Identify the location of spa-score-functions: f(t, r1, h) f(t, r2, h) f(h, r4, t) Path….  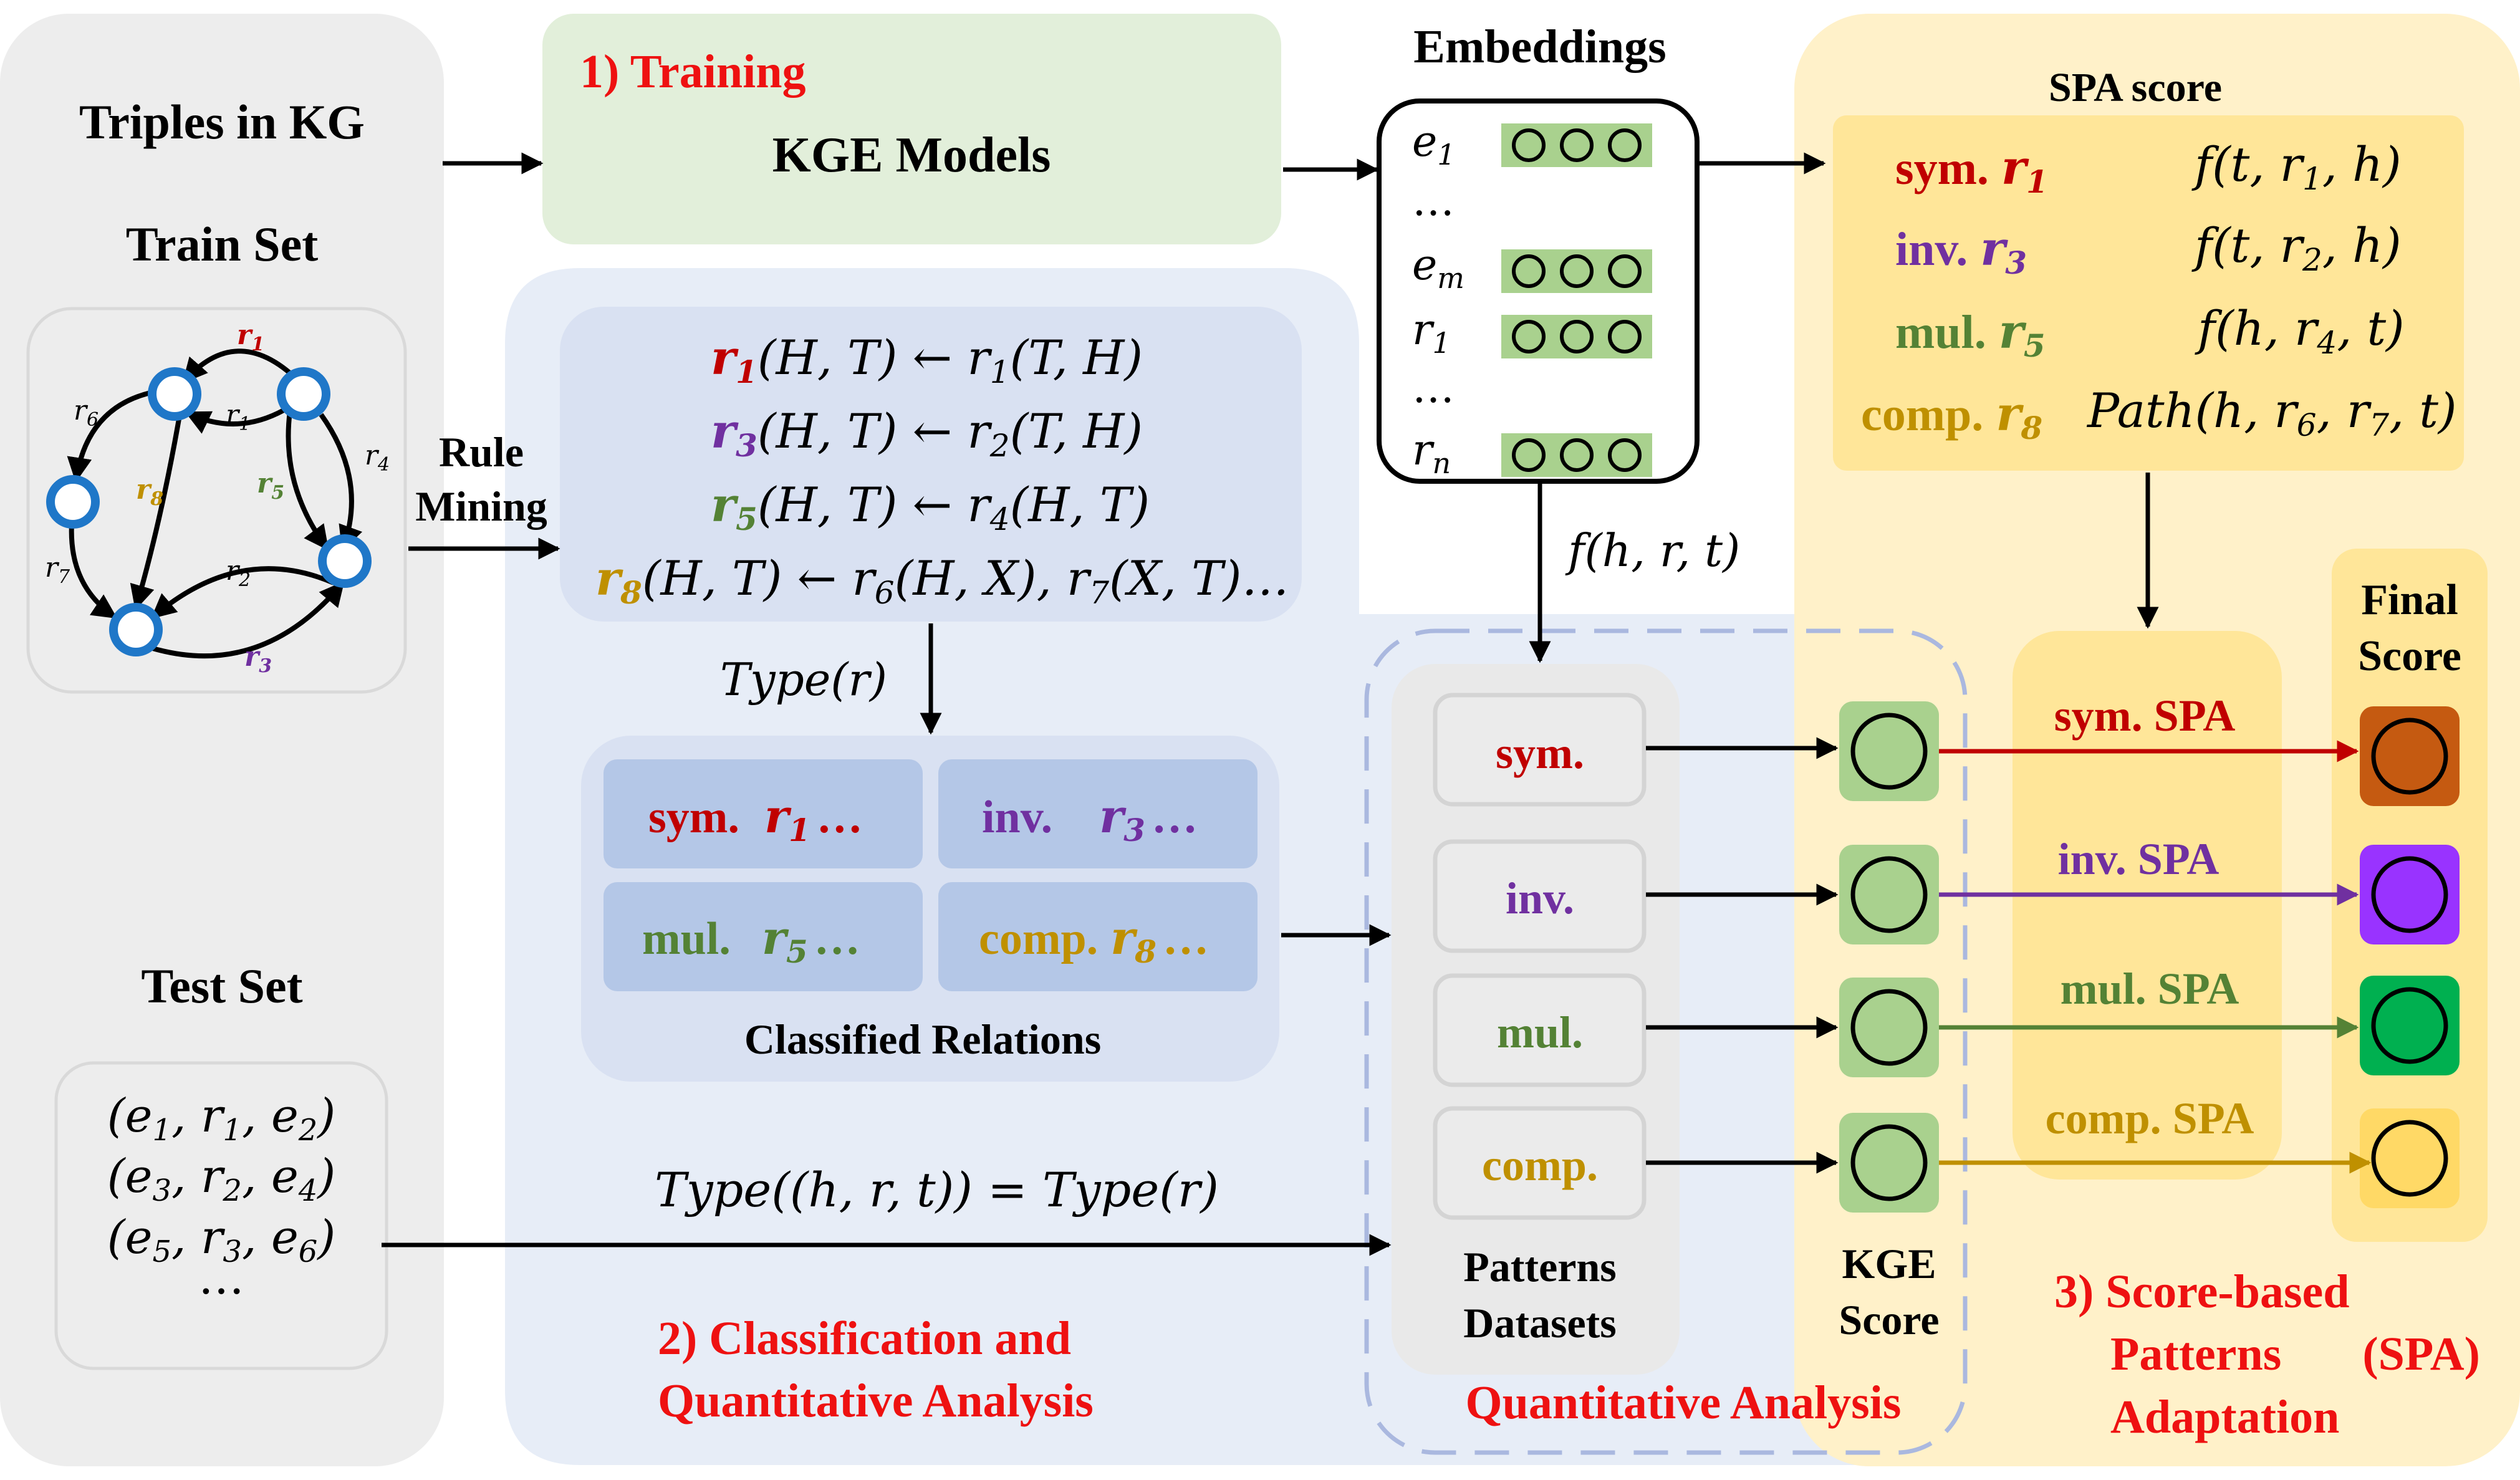
(2272, 290).